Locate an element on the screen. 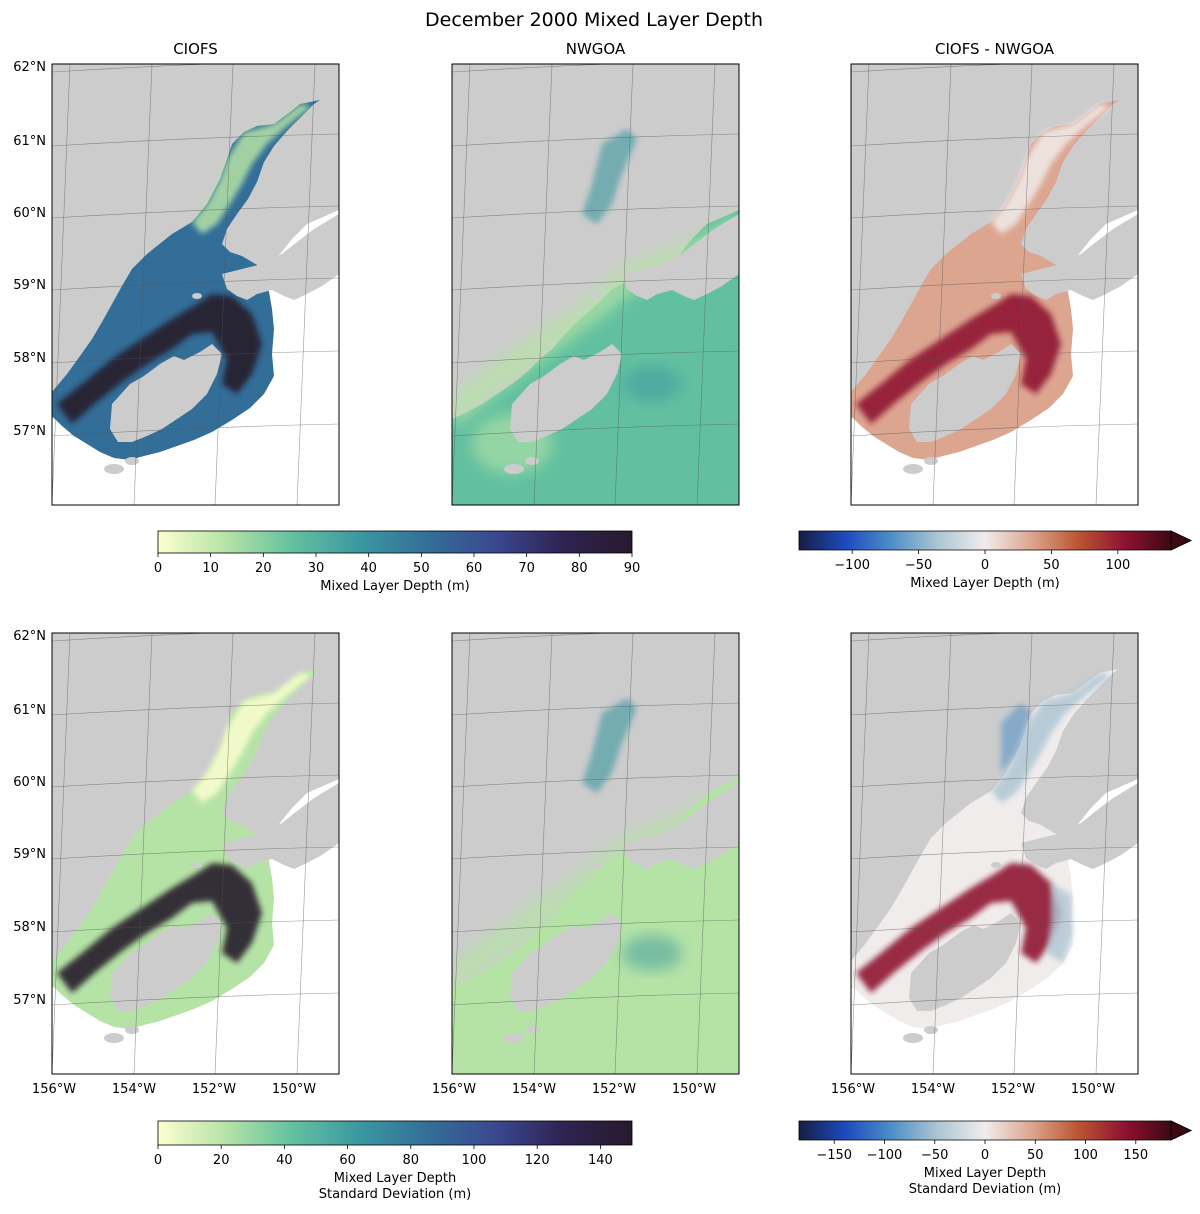 This screenshot has height=1214, width=1200. eddy-shade is located at coordinates (652, 384).